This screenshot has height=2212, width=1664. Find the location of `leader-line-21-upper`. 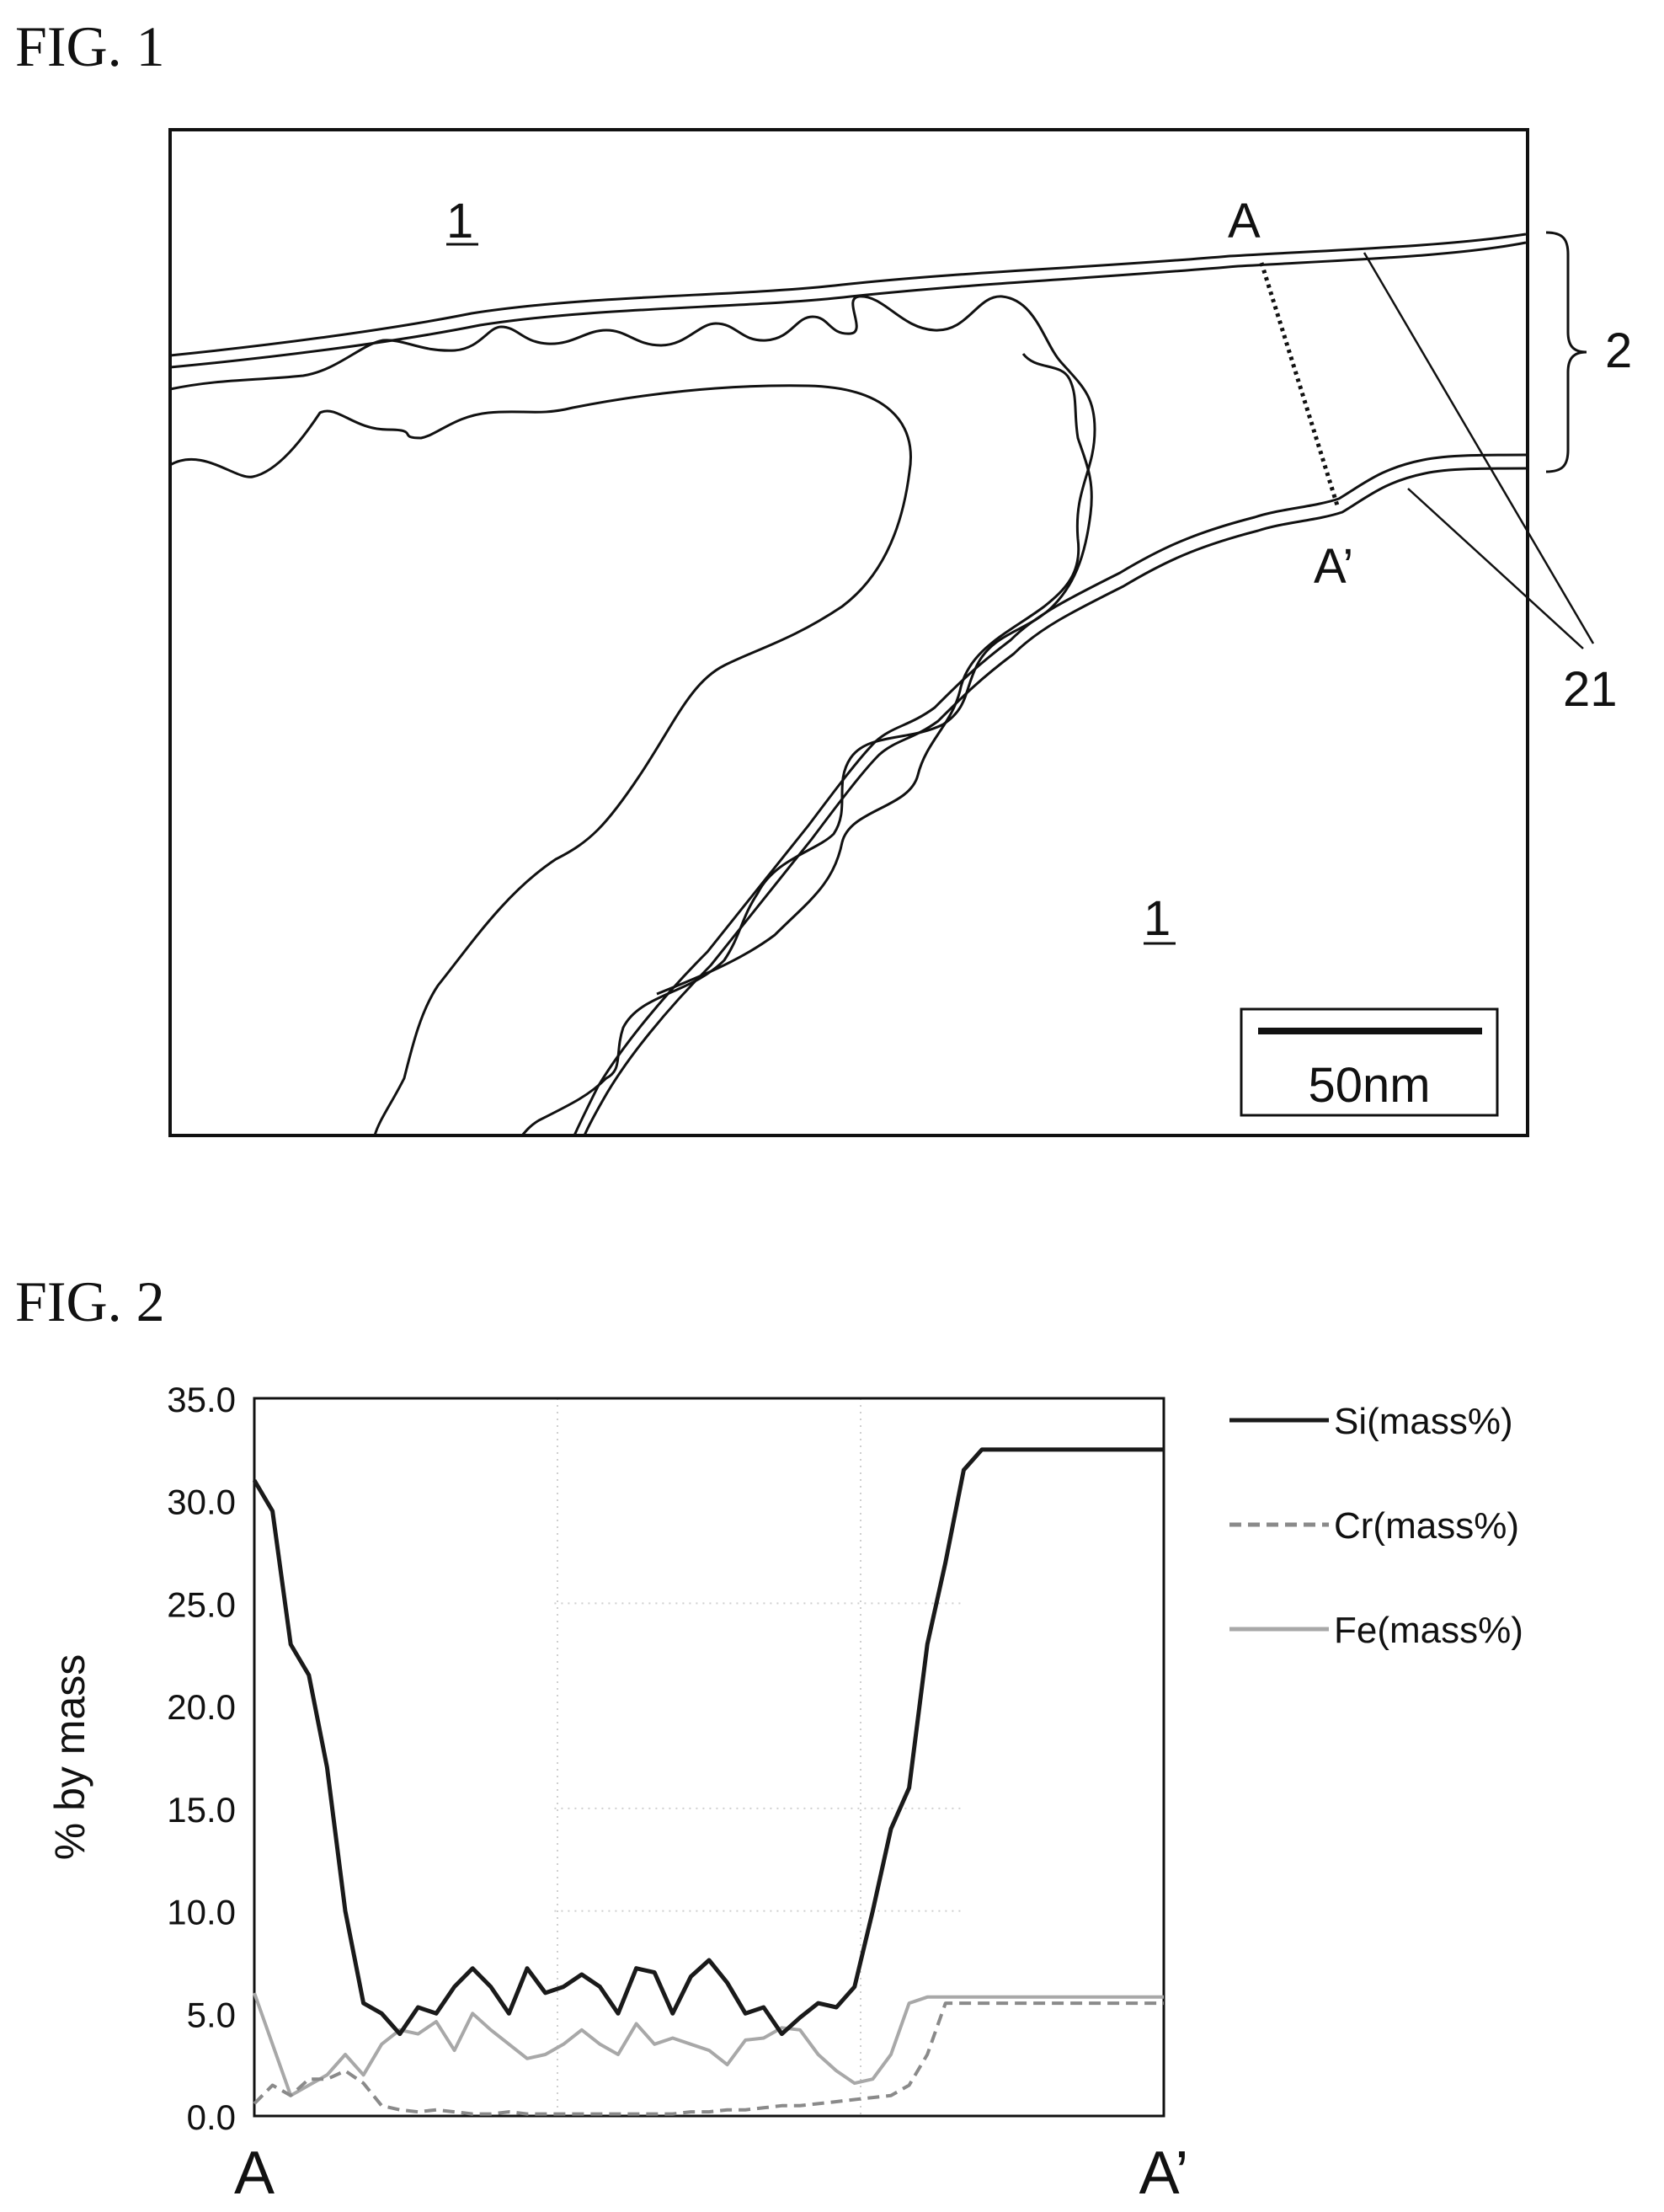

leader-line-21-upper is located at coordinates (1479, 448).